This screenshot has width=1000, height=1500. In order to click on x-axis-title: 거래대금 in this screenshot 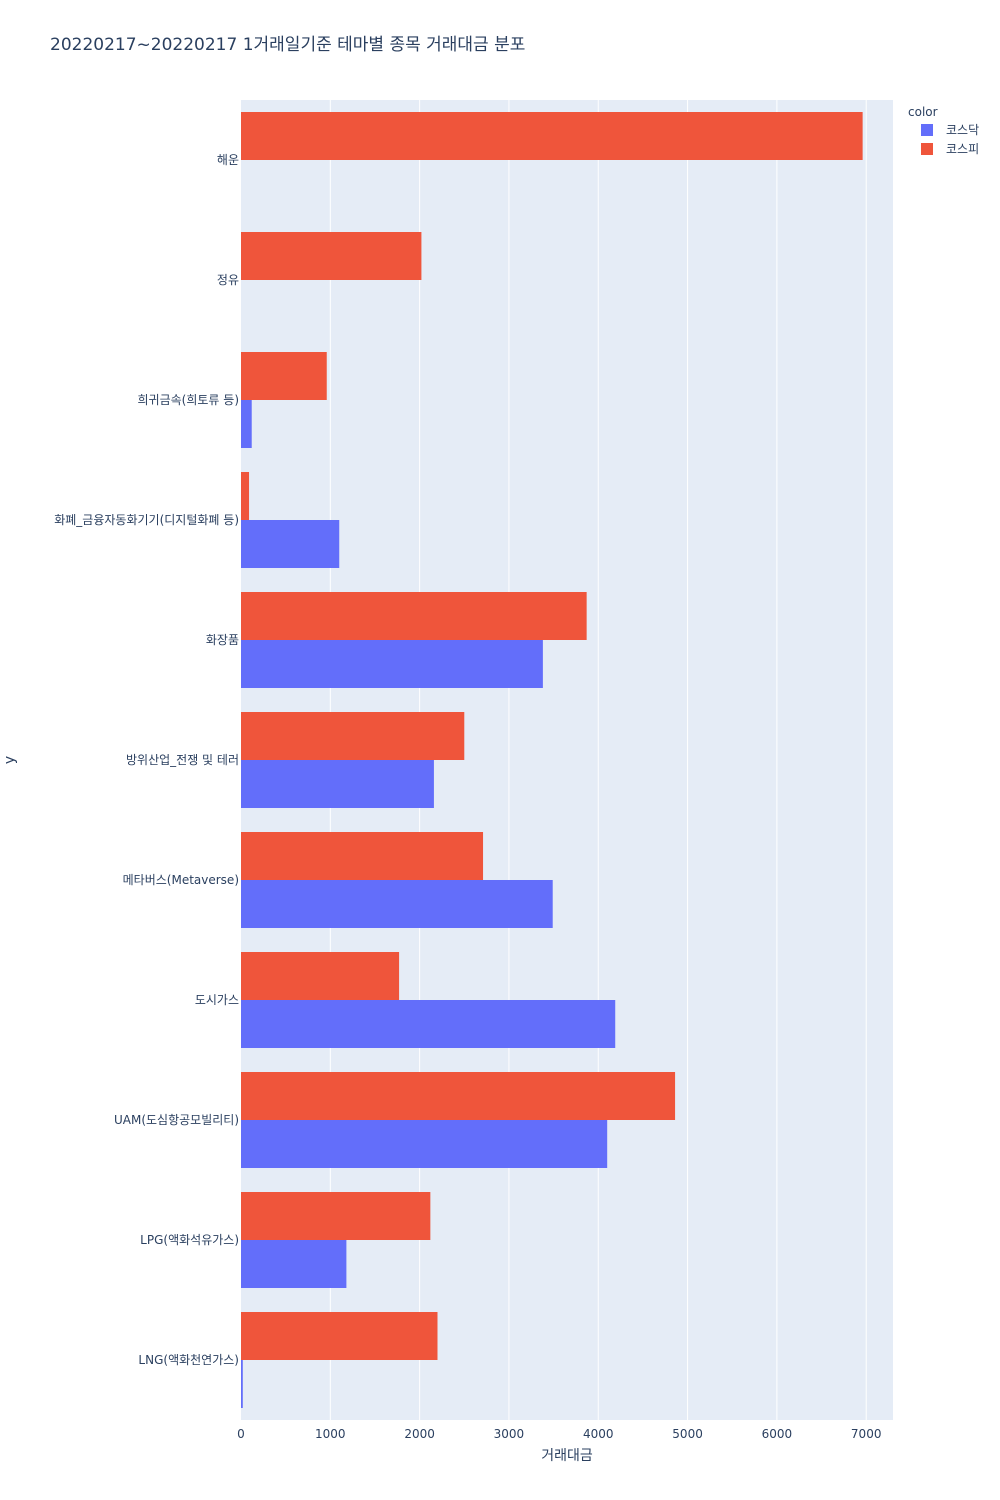, I will do `click(567, 1456)`.